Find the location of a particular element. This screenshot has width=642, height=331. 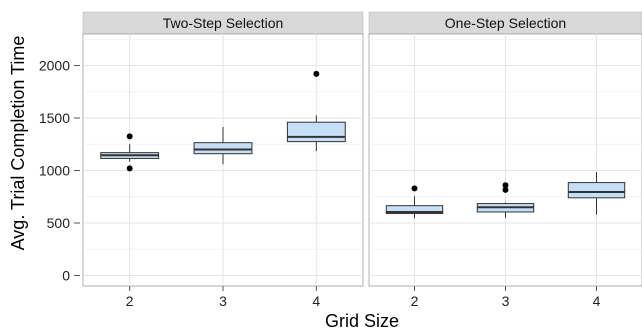

y-tick-label: 0 is located at coordinates (66, 276).